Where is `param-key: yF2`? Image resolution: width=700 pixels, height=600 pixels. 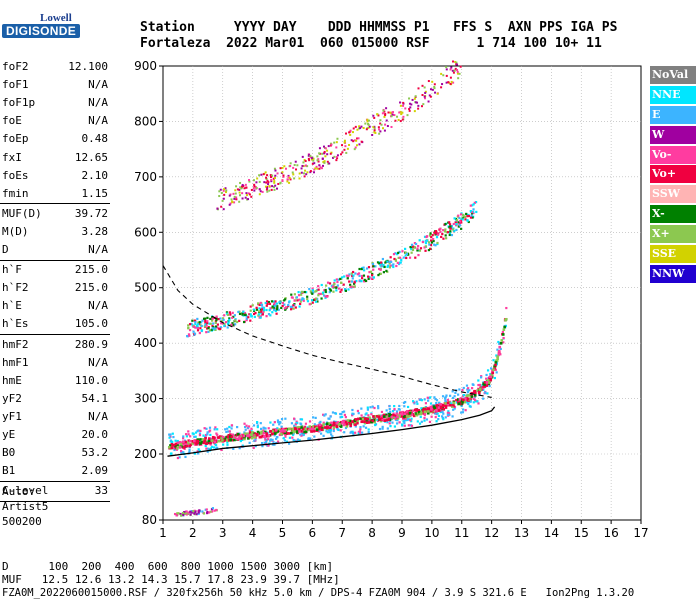 param-key: yF2 is located at coordinates (12, 398).